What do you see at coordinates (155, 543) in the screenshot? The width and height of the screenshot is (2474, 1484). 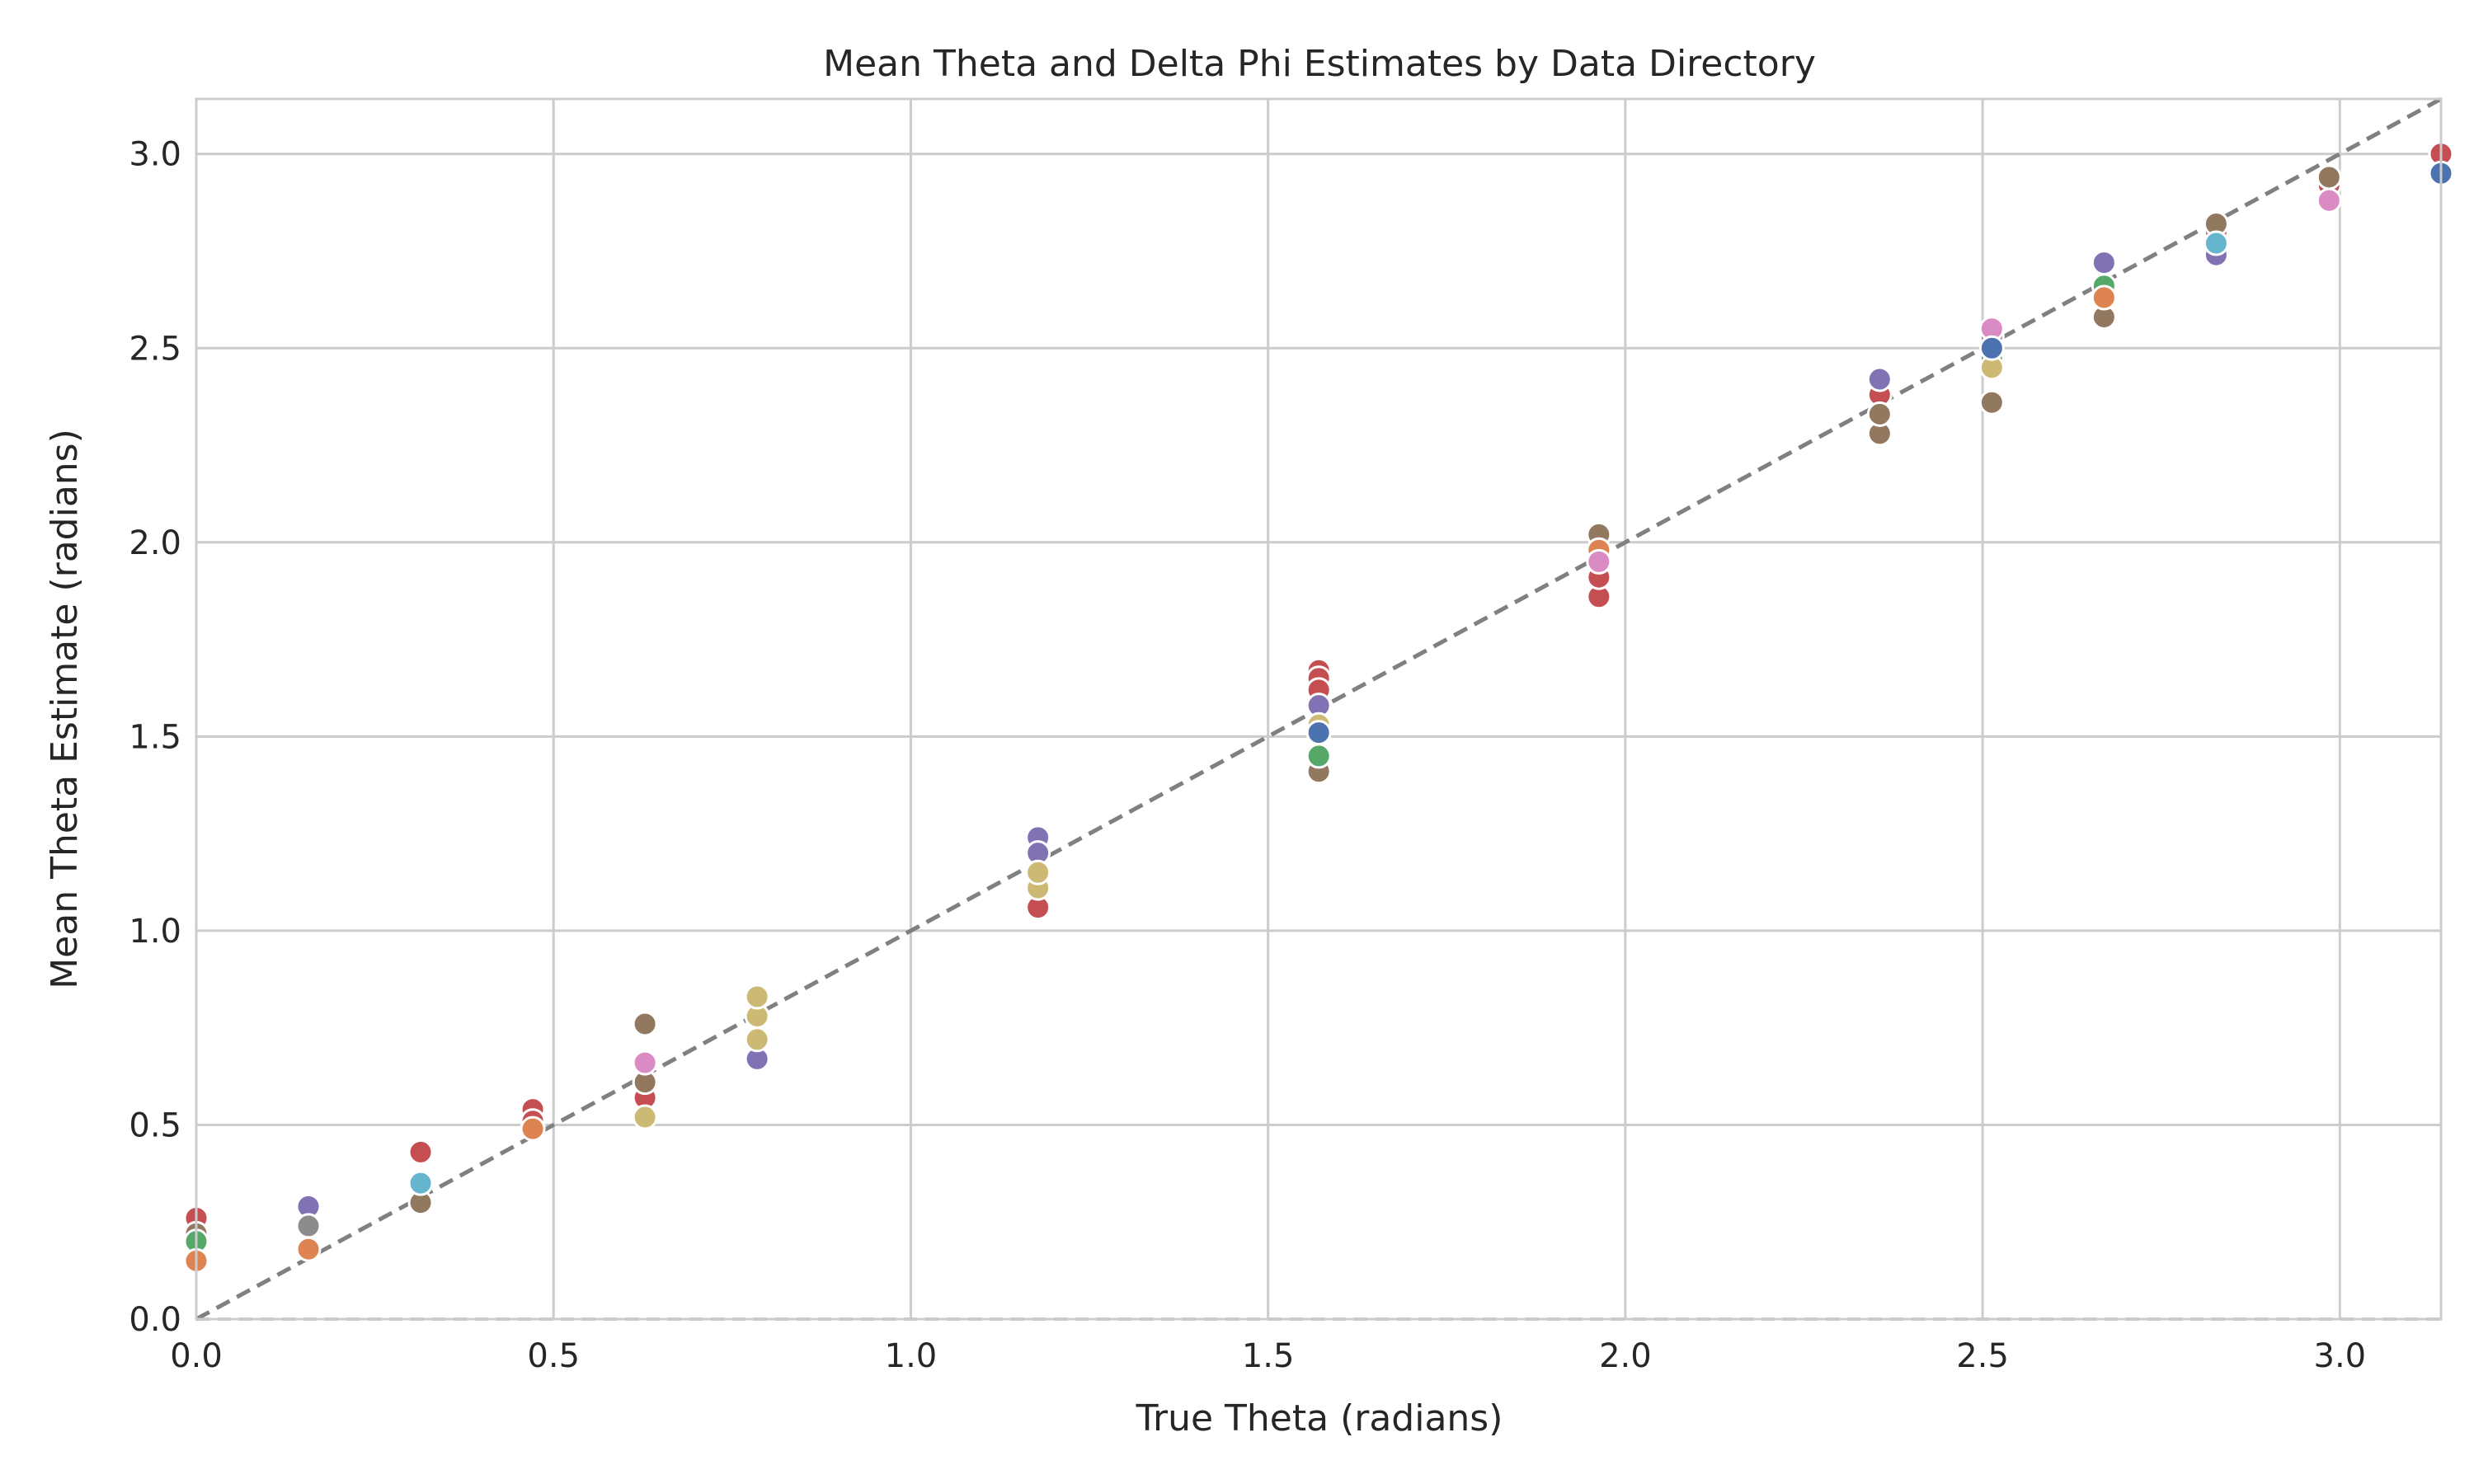 I see `y-tick-label: 2.0` at bounding box center [155, 543].